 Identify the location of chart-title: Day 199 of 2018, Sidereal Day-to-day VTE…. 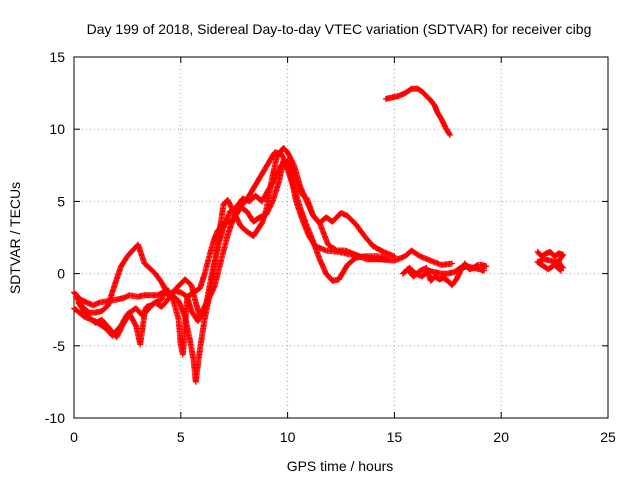
(339, 29).